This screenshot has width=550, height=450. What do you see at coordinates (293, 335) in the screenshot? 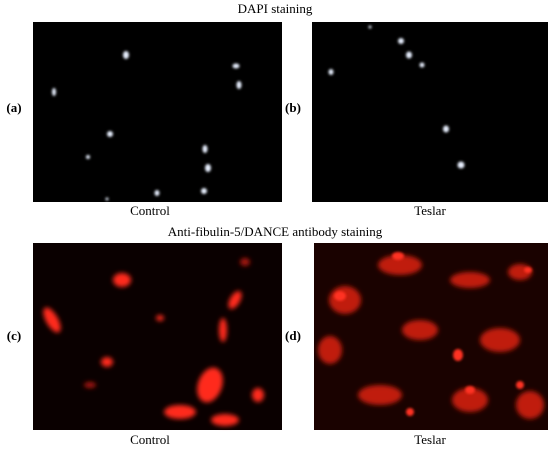
I see `panel-label: (d)` at bounding box center [293, 335].